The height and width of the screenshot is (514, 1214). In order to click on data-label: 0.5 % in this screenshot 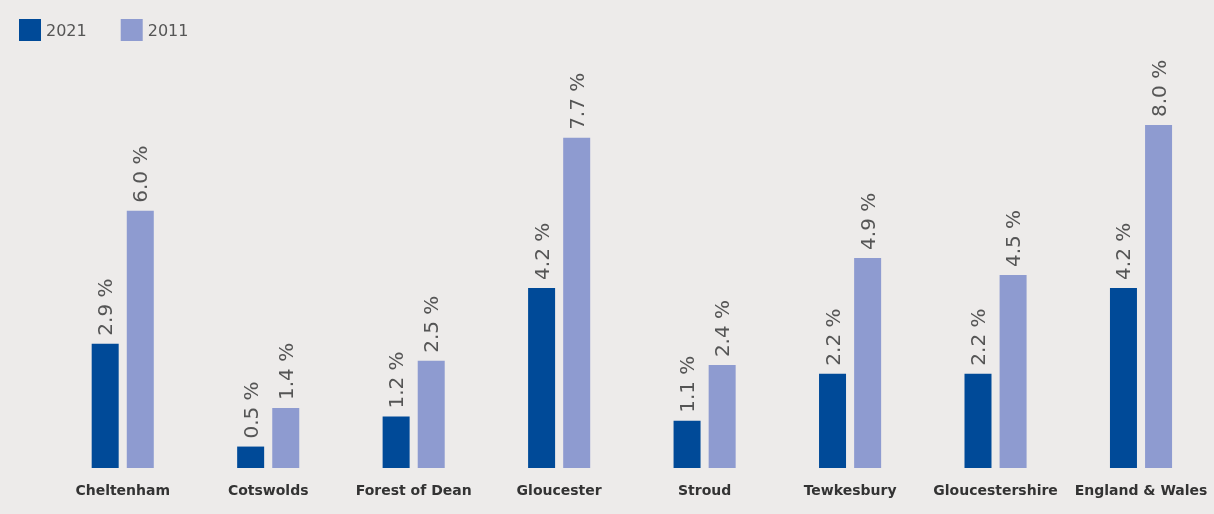, I will do `click(250, 410)`.